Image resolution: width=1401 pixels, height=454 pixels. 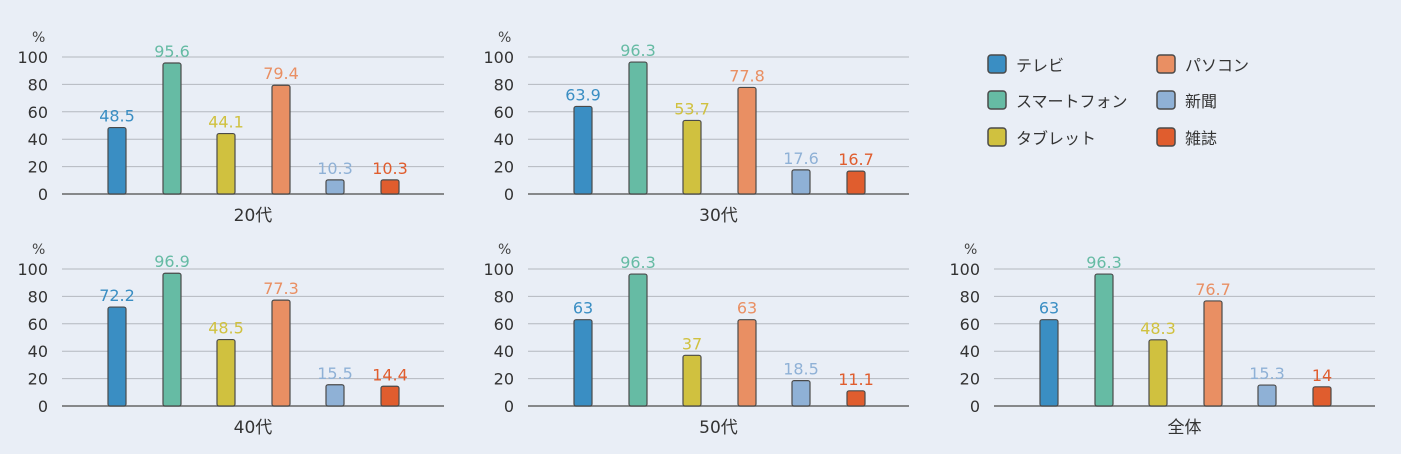 I want to click on bar-value-label: 37, so click(x=692, y=343).